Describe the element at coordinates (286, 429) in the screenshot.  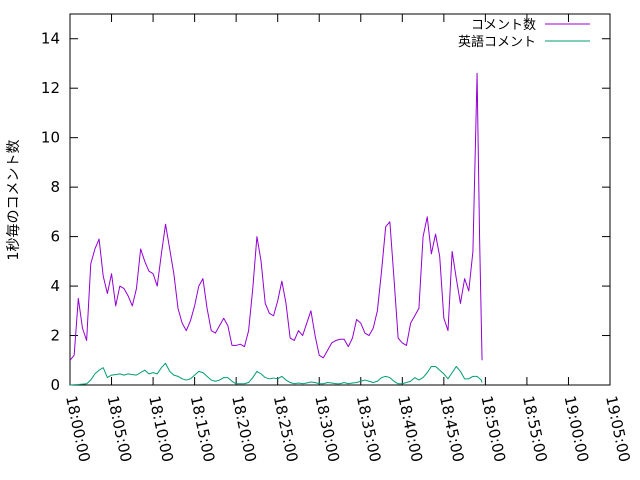
I see `x-tick-label: 18:25:00` at that location.